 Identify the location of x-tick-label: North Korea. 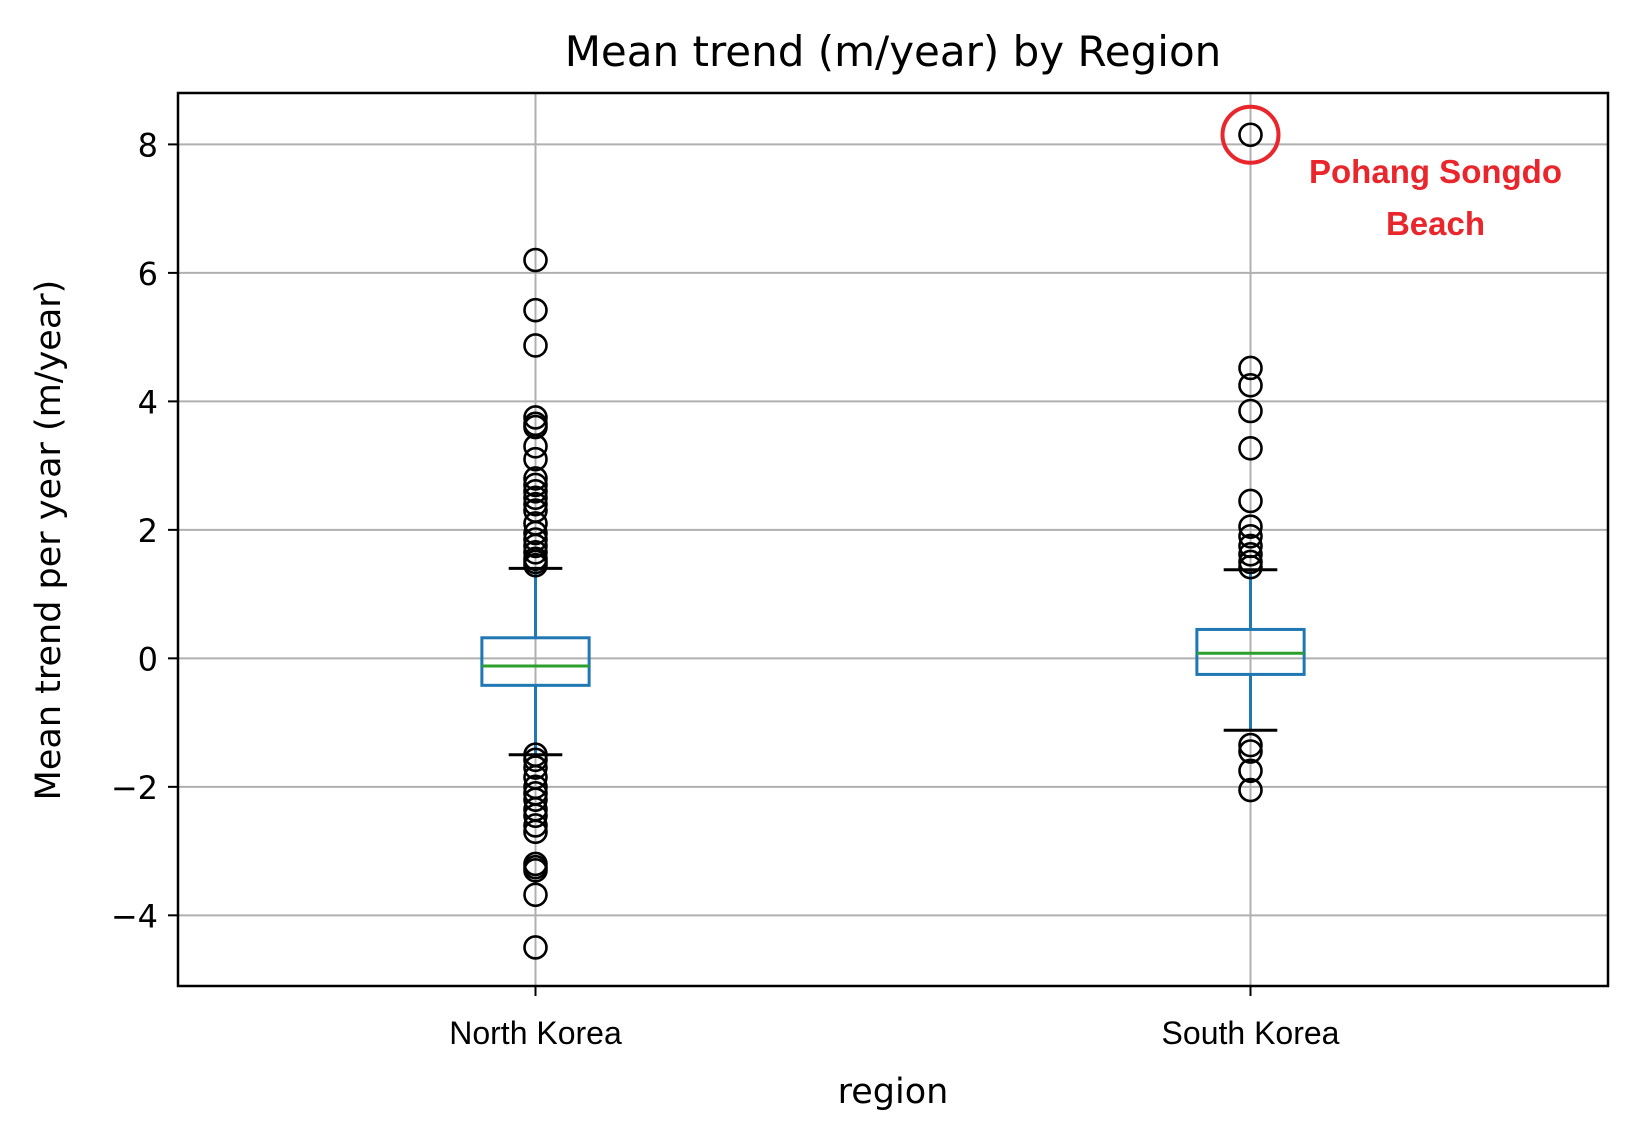
(535, 1033).